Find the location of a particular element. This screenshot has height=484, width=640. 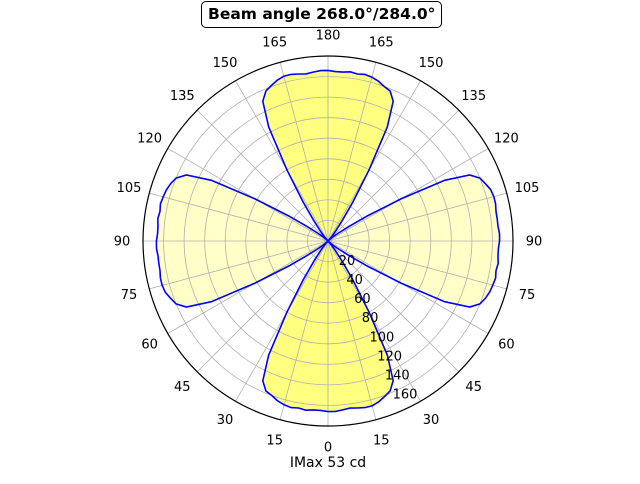

radial-tick-label: 100 is located at coordinates (382, 337).